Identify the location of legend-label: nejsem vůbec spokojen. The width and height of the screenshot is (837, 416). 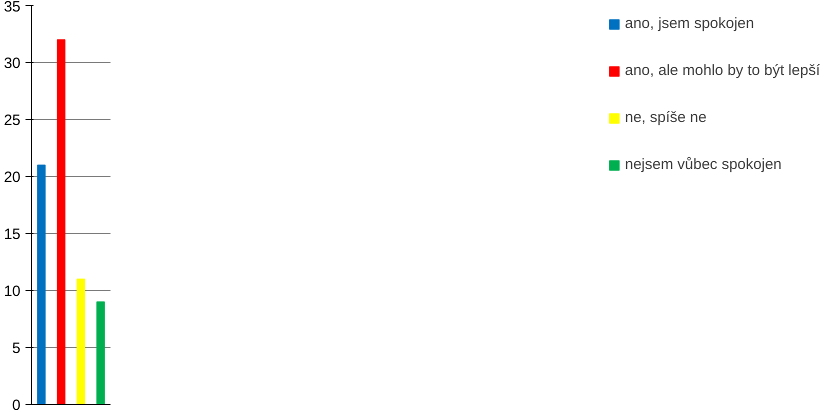
(703, 164).